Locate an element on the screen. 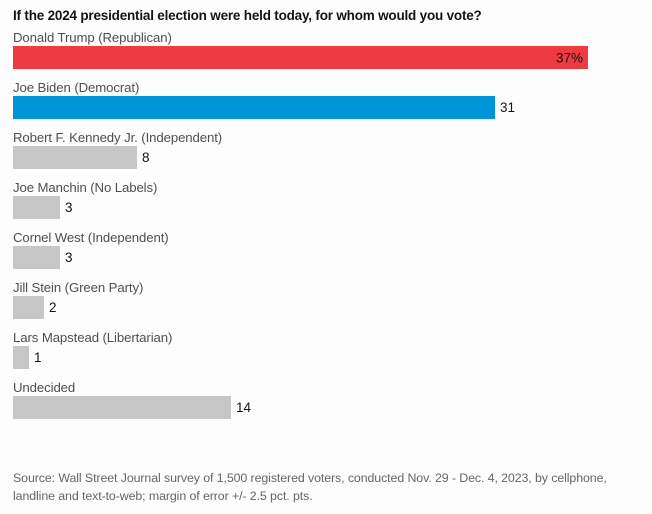 This screenshot has width=652, height=514. bar-line: 37% is located at coordinates (326, 57).